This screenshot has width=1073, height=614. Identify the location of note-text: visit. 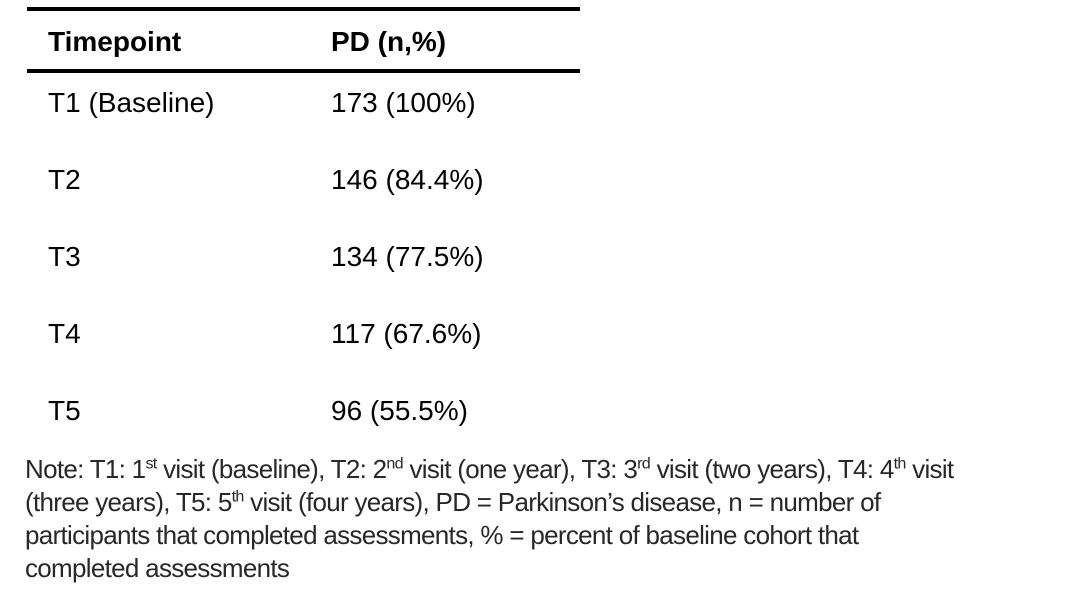
(929, 469).